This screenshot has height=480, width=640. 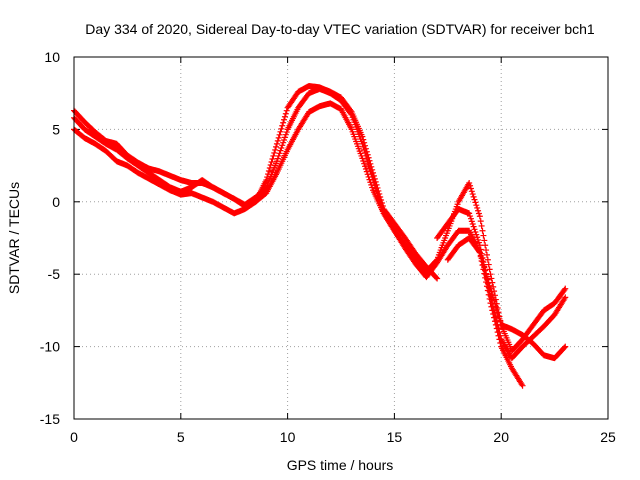 I want to click on y-tick-label: -15, so click(x=50, y=419).